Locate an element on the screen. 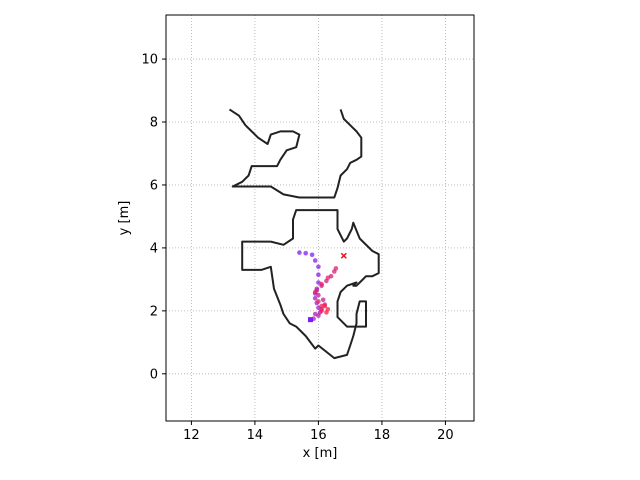 Image resolution: width=640 pixels, height=480 pixels. y-tick-label: 10 is located at coordinates (149, 60).